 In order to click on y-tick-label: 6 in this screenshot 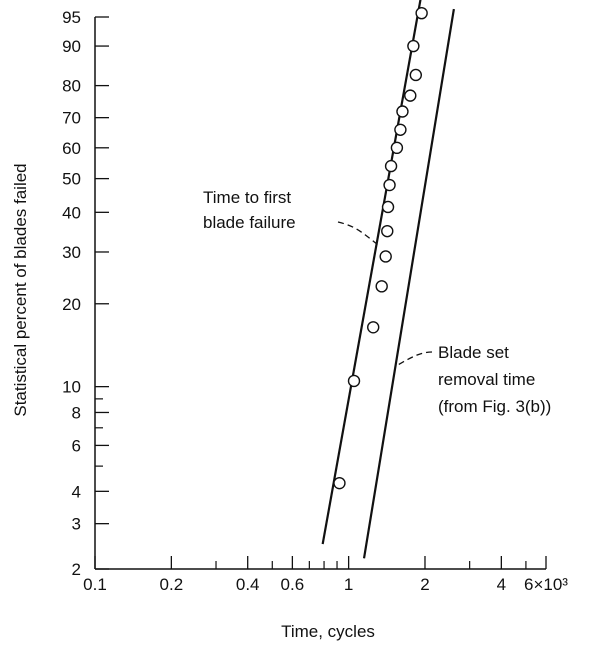, I will do `click(76, 445)`.